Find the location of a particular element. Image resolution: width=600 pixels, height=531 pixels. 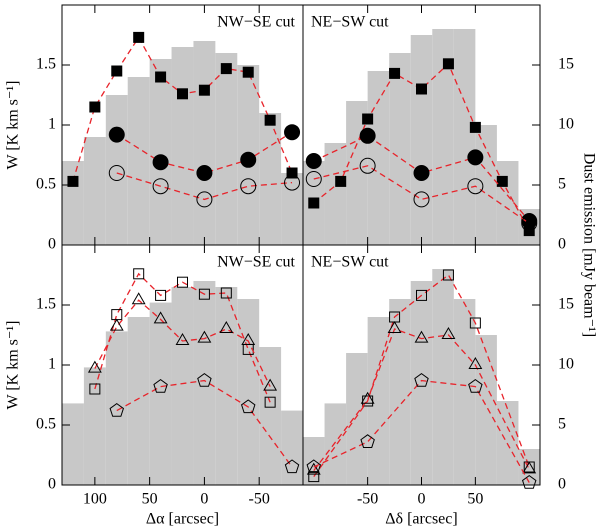

panel-title: NW−SE cut is located at coordinates (256, 262).